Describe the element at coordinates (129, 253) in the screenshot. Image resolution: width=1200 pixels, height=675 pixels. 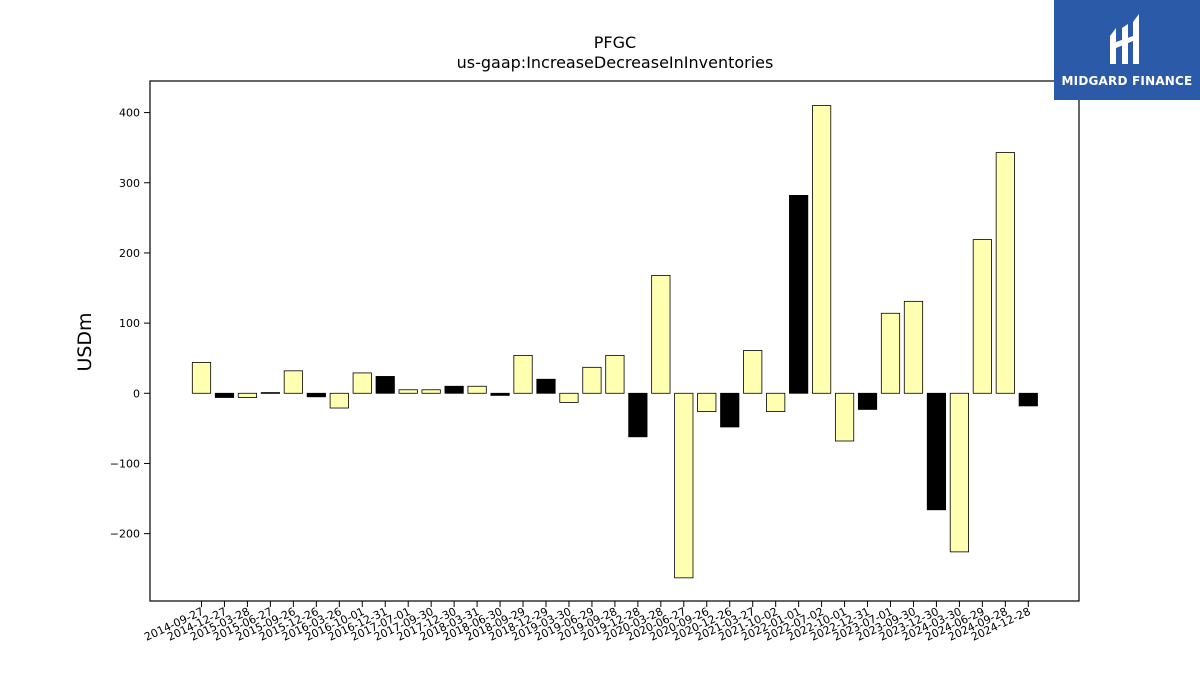
I see `y-tick-label: 200` at that location.